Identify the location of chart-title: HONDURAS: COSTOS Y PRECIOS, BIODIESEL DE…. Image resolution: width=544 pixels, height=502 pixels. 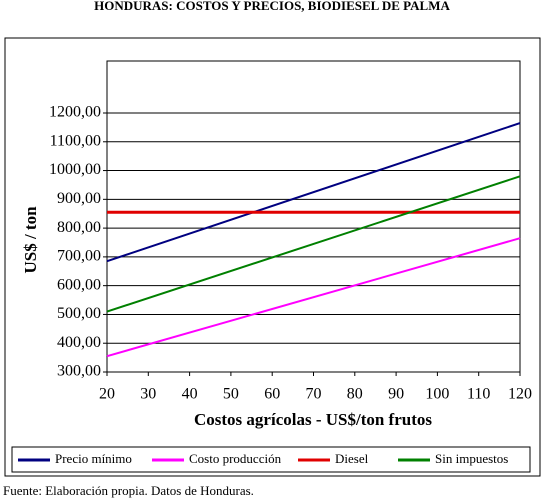
(272, 6).